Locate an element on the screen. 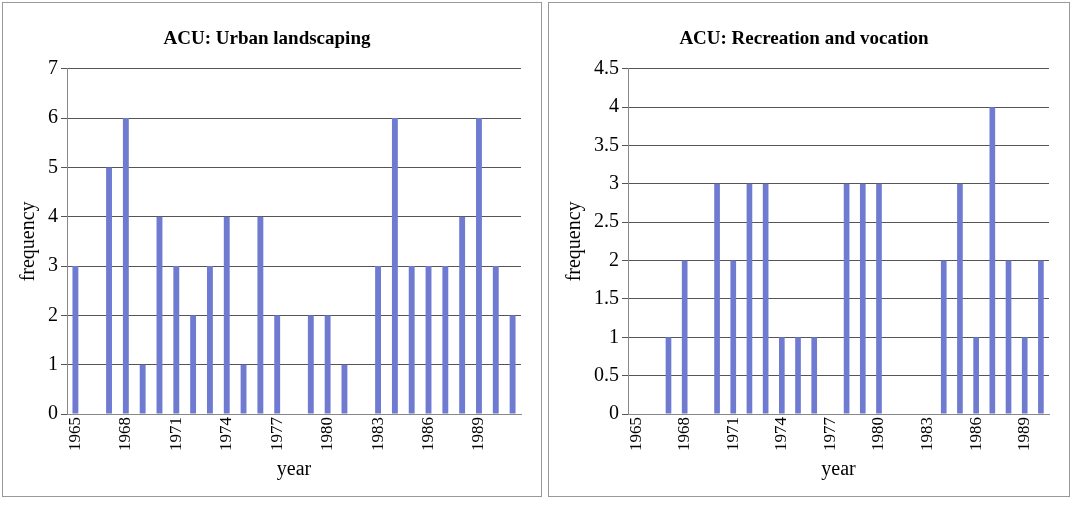 The height and width of the screenshot is (505, 1083). y-tick-label: 3.5 is located at coordinates (606, 143).